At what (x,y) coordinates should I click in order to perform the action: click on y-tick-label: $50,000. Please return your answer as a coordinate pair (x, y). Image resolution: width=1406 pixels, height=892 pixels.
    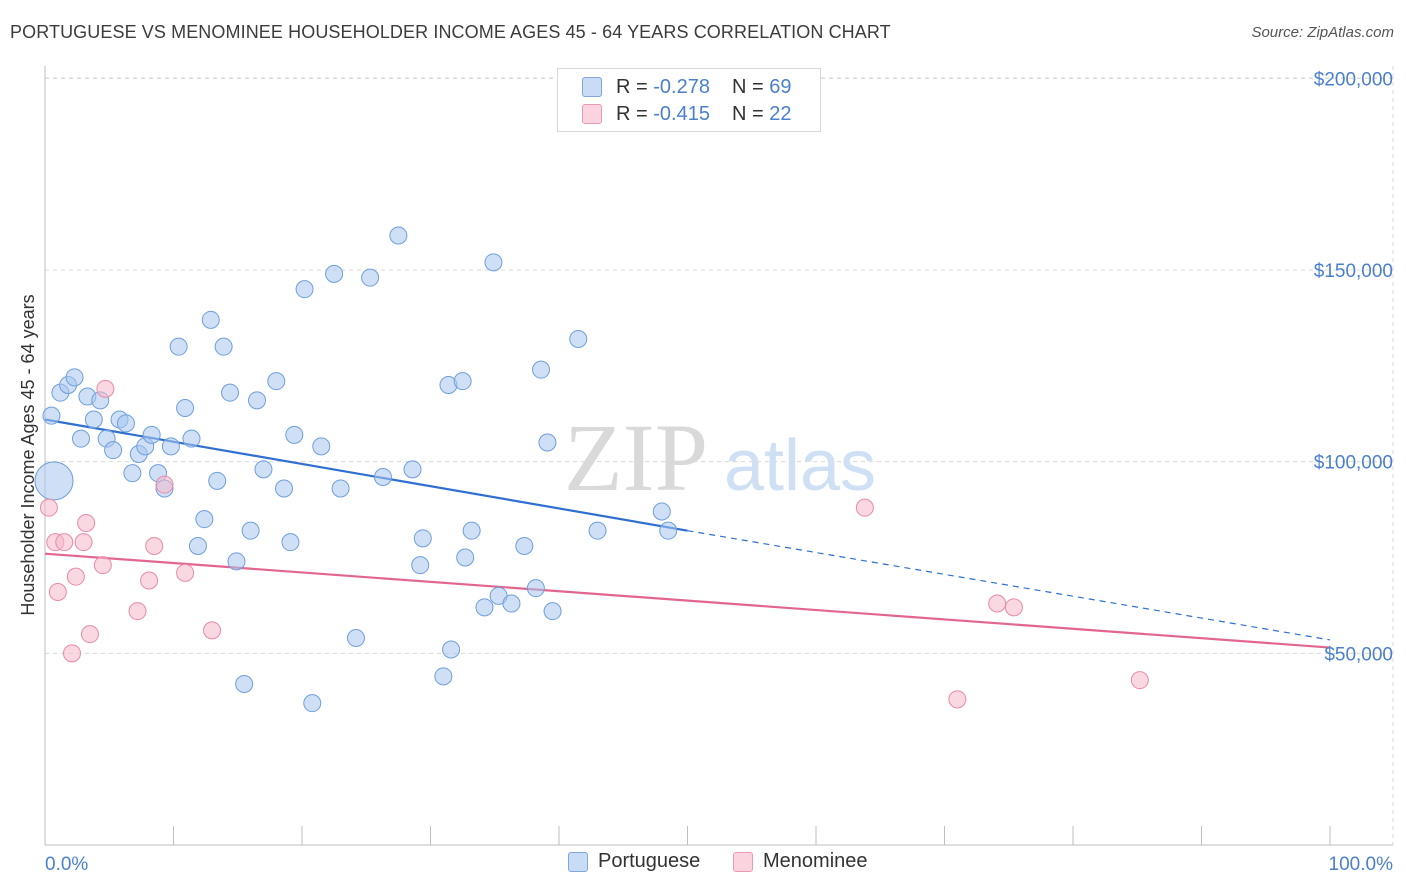
    Looking at the image, I should click on (1358, 654).